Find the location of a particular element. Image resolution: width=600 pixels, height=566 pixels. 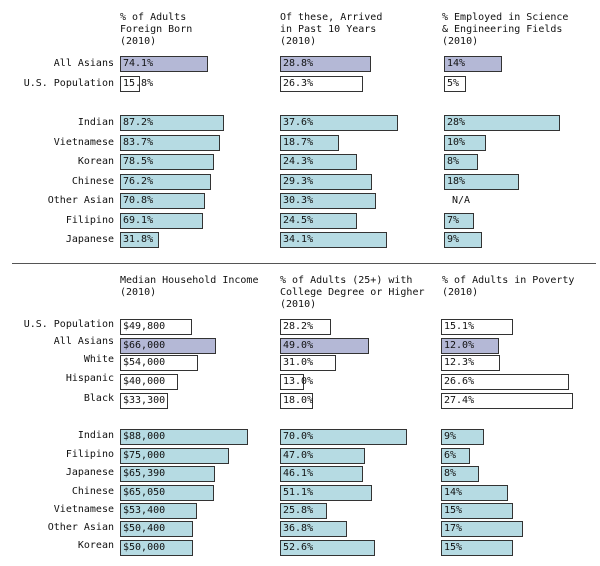

value-label-japanese: $65,390 is located at coordinates (144, 473).